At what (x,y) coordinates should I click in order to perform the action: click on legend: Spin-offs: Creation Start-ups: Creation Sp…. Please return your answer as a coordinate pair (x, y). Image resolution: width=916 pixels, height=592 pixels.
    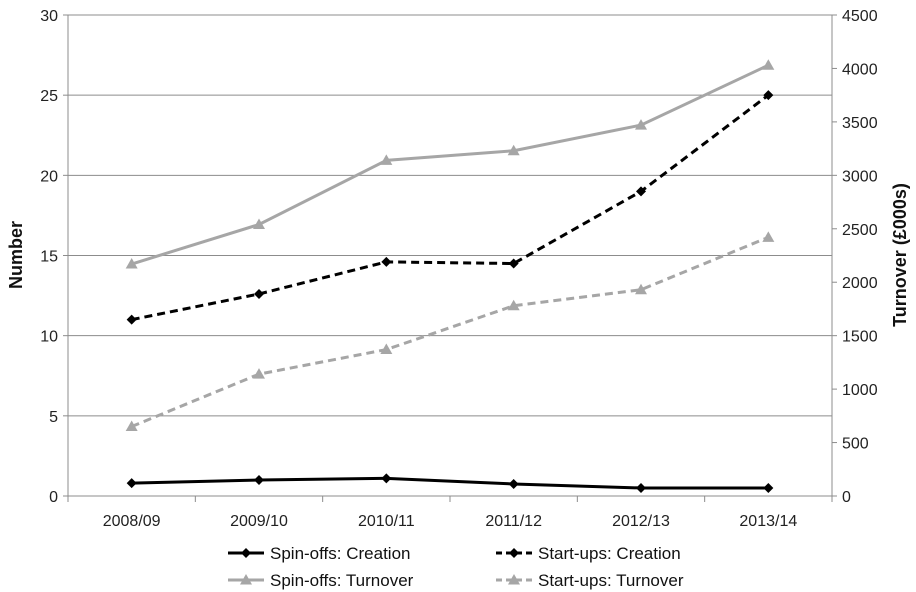
    Looking at the image, I should click on (456, 567).